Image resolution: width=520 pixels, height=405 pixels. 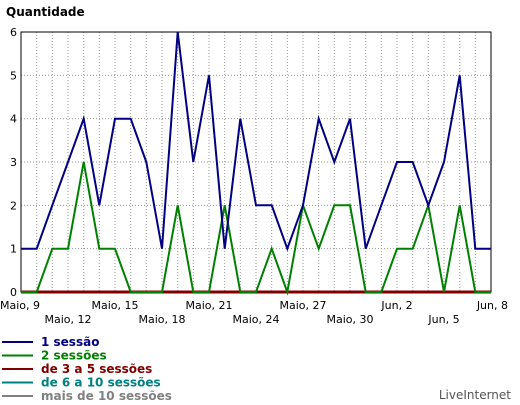 I want to click on y-axis: 0 1 2 3 4 5 6, so click(x=13, y=162).